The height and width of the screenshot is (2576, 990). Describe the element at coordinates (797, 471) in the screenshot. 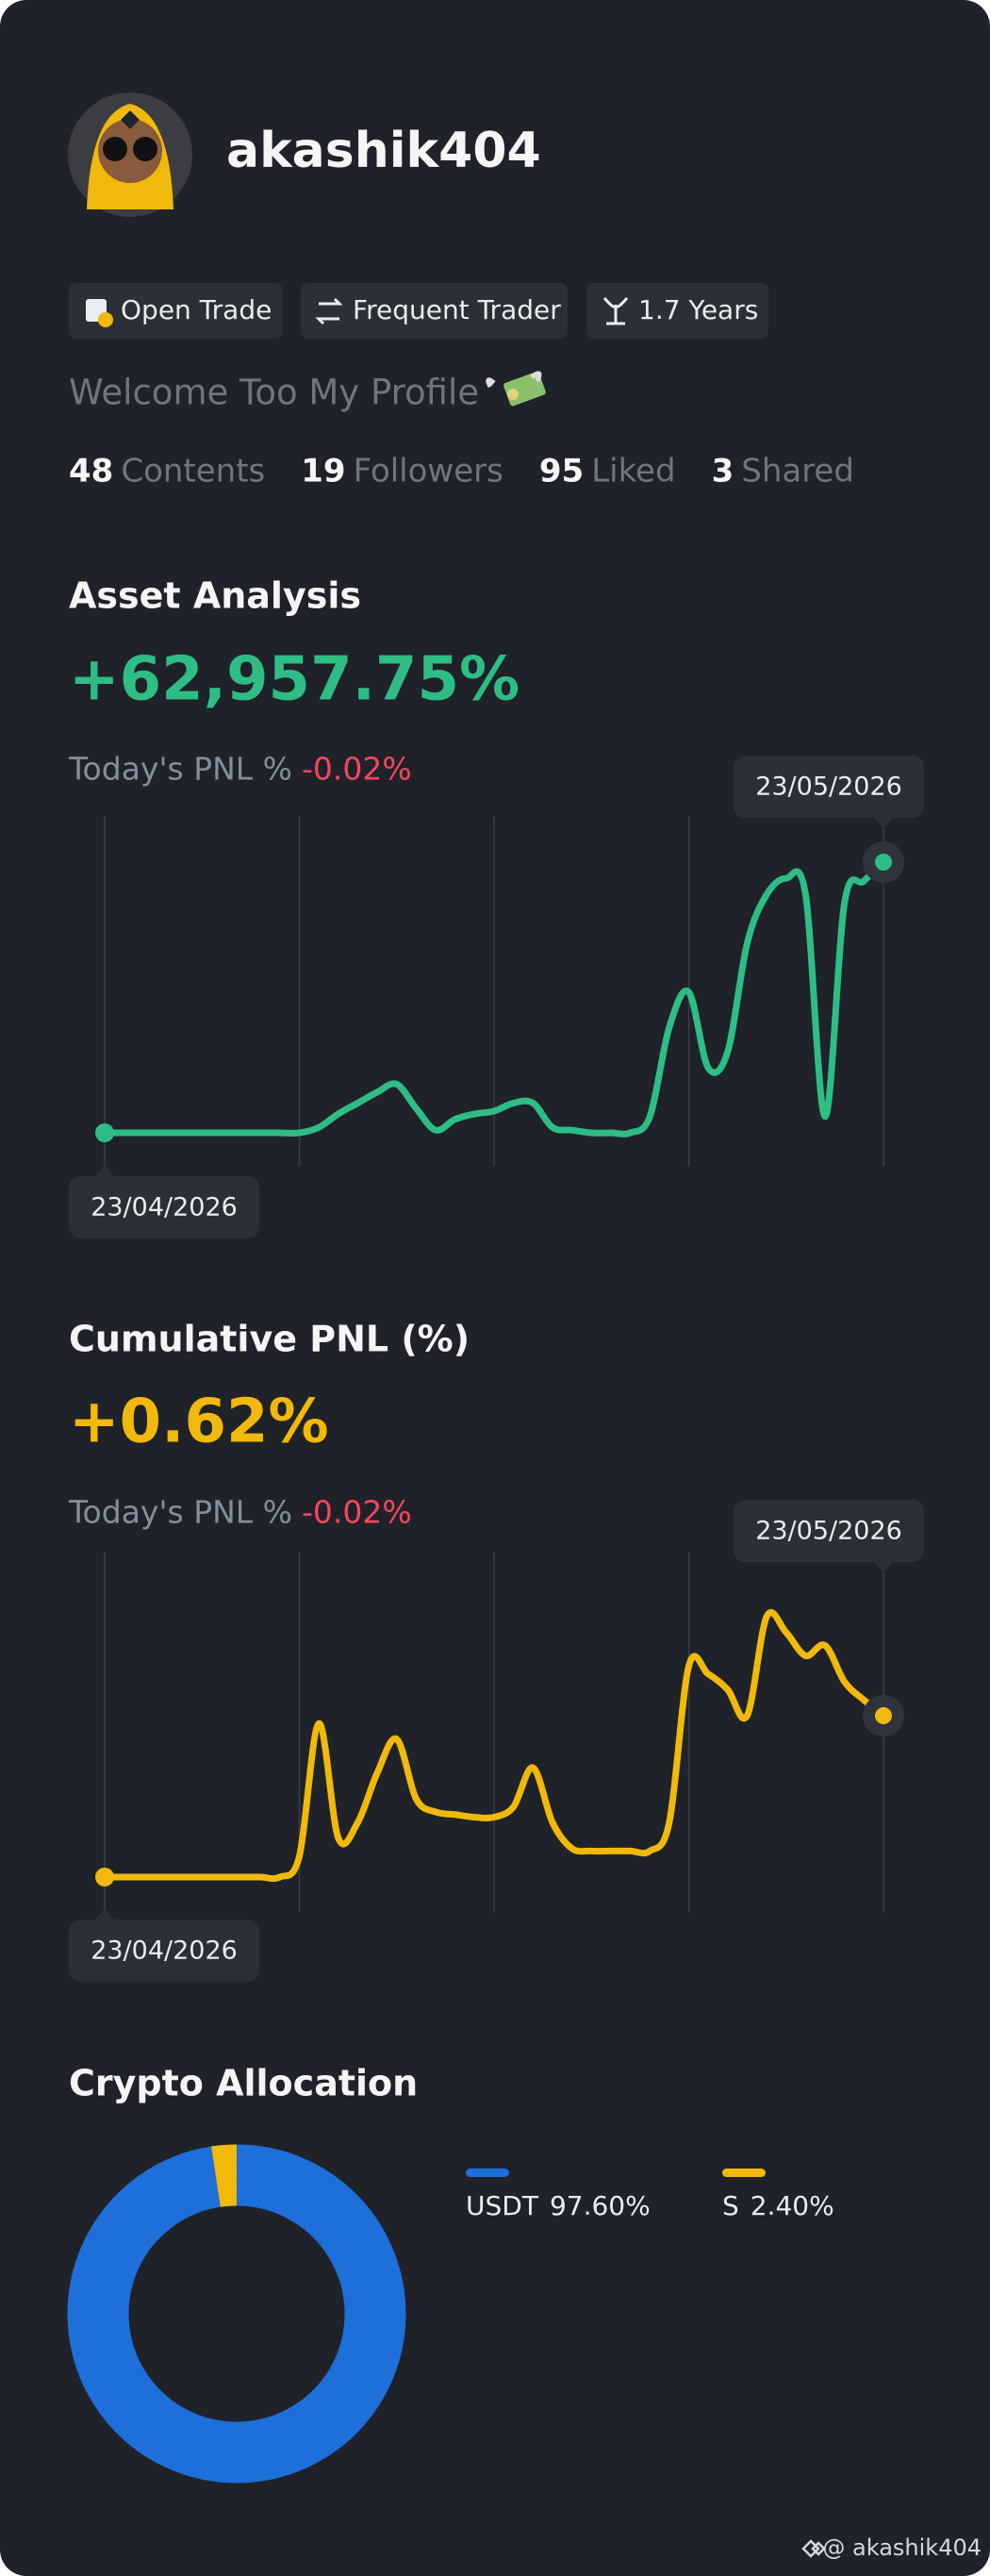

I see `stat-label: Shared` at that location.